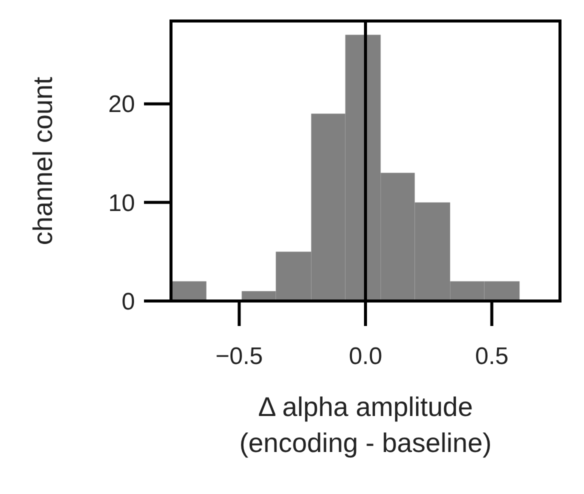 This screenshot has height=494, width=584. I want to click on x-tick-label: 0.5, so click(491, 356).